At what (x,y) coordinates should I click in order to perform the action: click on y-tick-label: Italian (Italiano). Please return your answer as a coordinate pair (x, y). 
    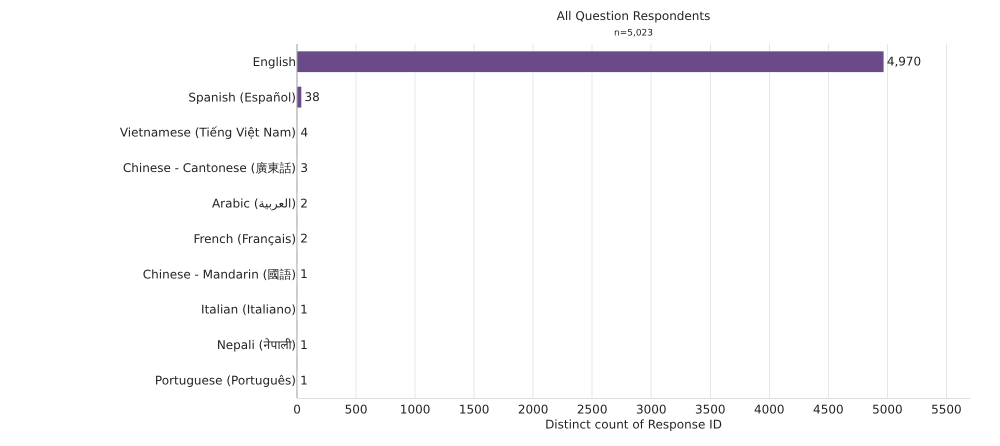
    Looking at the image, I should click on (248, 309).